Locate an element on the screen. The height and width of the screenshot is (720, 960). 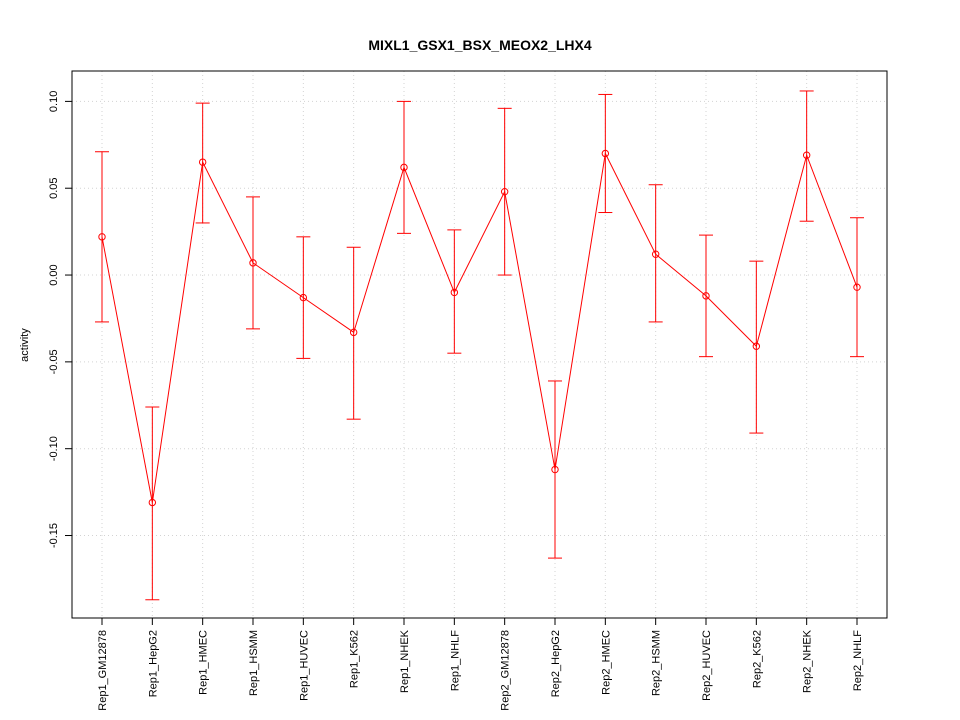
y-tick-label: -0.10 is located at coordinates (54, 448).